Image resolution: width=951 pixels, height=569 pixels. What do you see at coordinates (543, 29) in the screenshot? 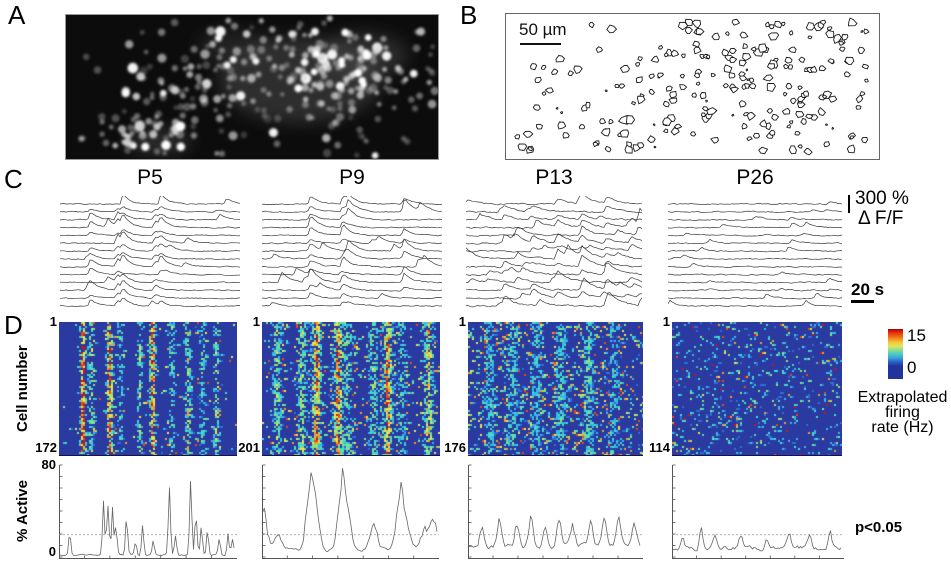
I see `scale-bar-label: 50 µm` at bounding box center [543, 29].